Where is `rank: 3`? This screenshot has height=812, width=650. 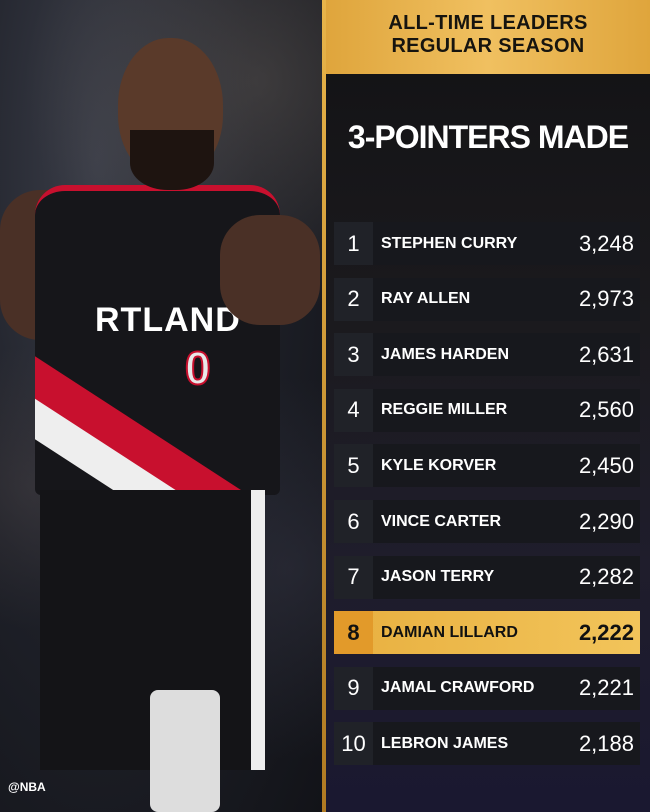 rank: 3 is located at coordinates (353, 355).